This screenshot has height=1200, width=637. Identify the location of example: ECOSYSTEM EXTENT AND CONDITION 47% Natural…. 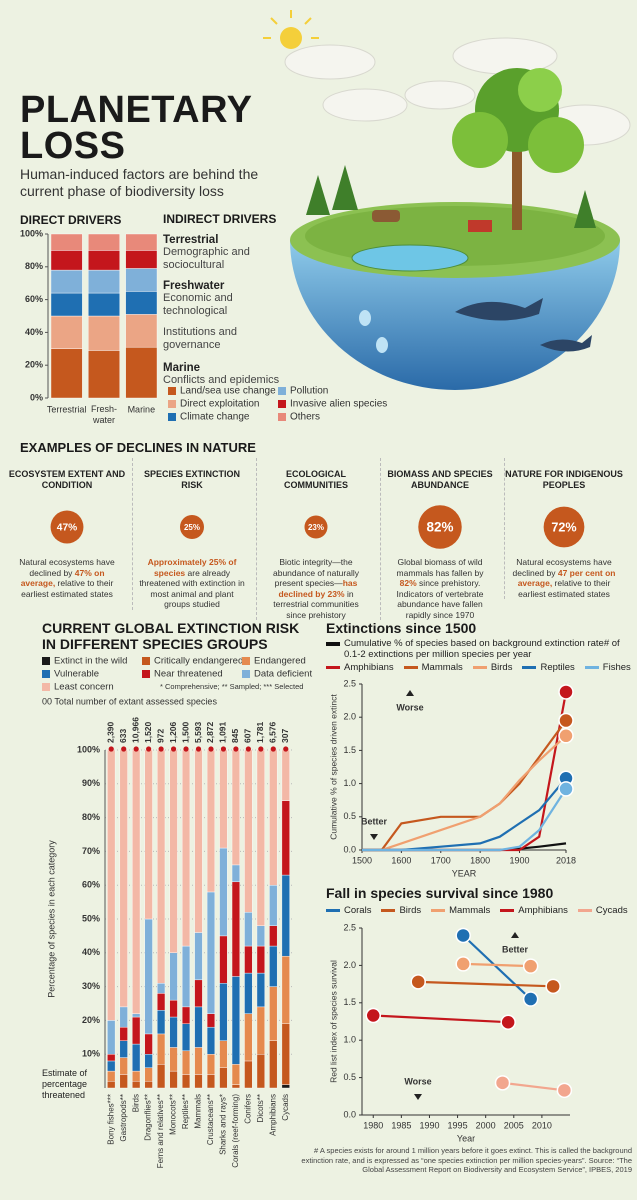
(67, 528).